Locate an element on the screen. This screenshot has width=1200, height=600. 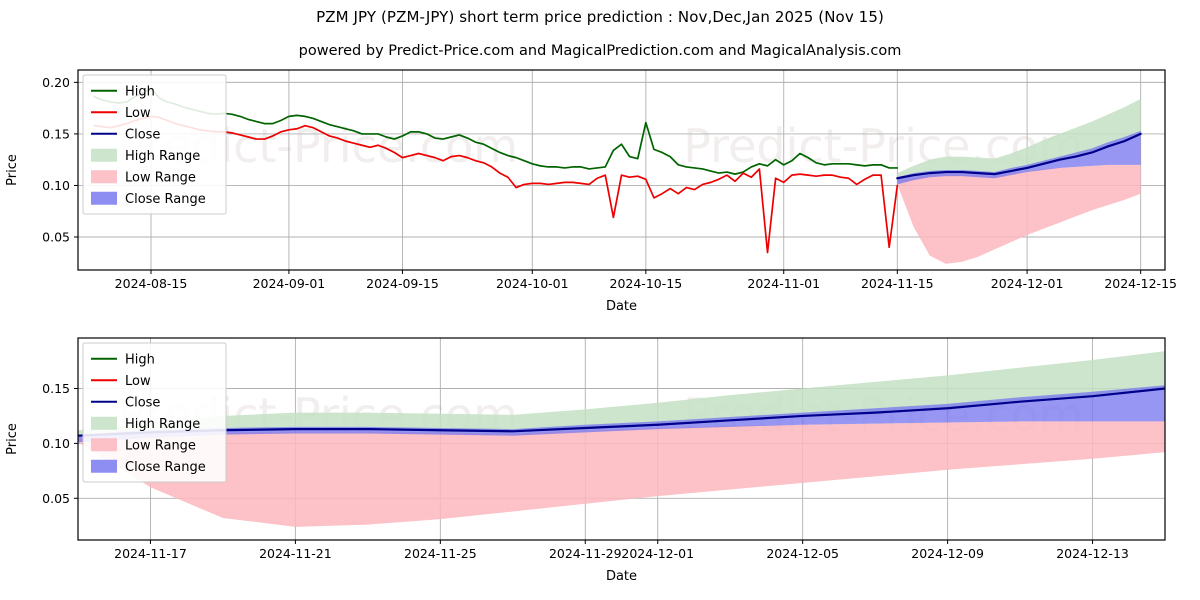
x-tick-label: 2024-10-15 is located at coordinates (646, 283).